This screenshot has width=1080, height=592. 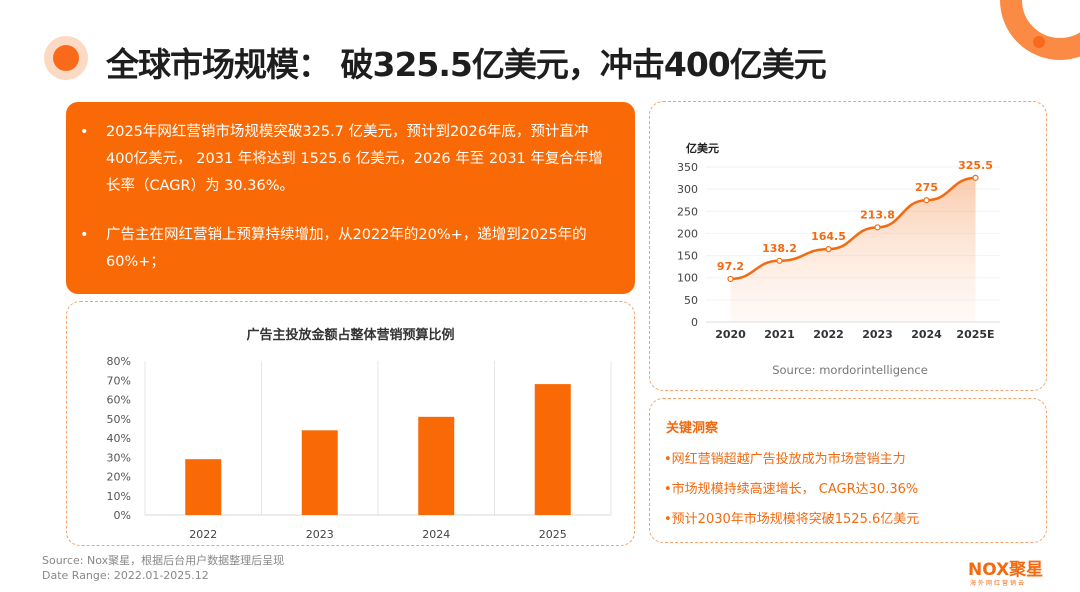 I want to click on y-tick-label: 300, so click(x=687, y=189).